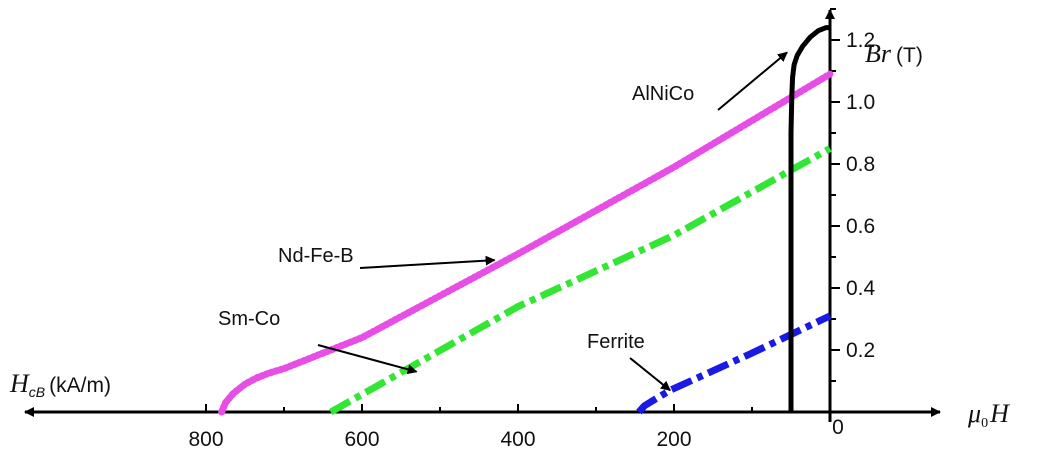 Image resolution: width=1049 pixels, height=452 pixels. What do you see at coordinates (974, 413) in the screenshot?
I see `x-axis-prefix: μ` at bounding box center [974, 413].